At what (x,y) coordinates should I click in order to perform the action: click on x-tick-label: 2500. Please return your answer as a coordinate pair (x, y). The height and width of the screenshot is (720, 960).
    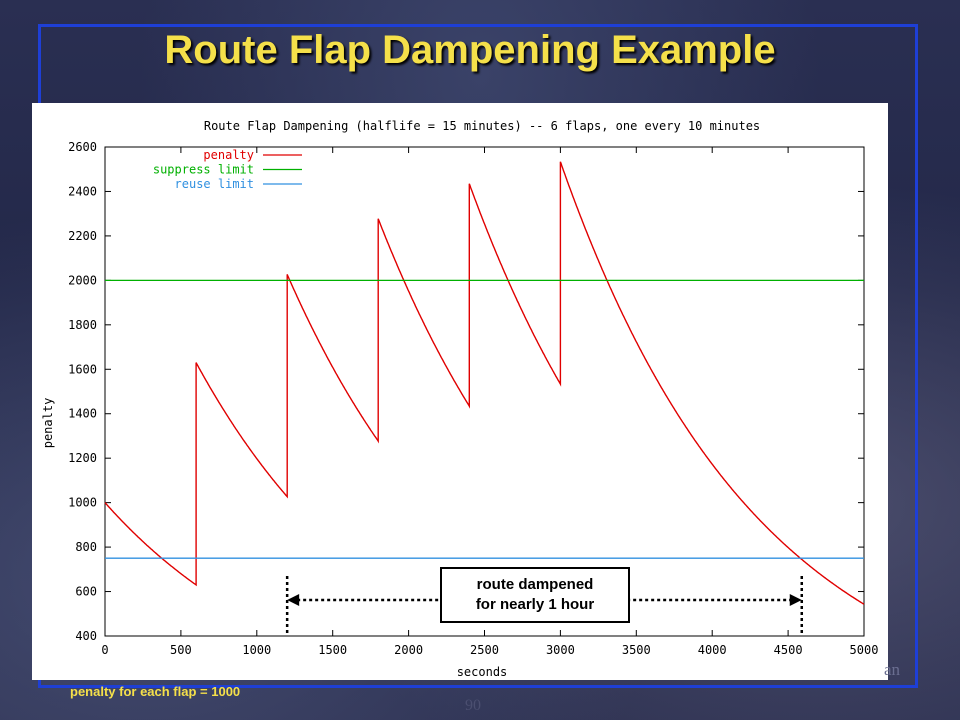
    Looking at the image, I should click on (484, 650).